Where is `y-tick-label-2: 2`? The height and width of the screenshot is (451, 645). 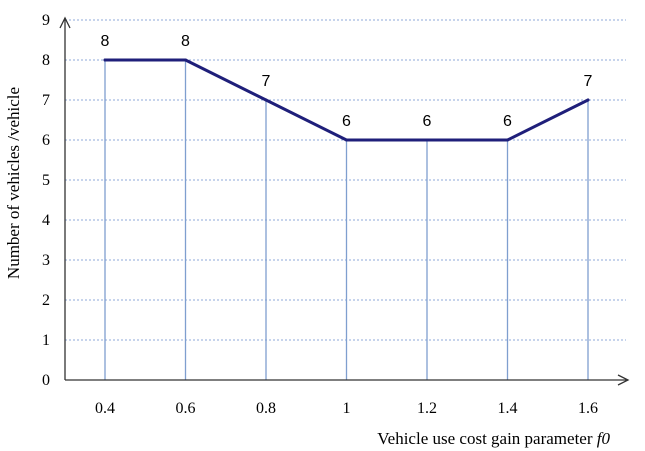
y-tick-label-2: 2 is located at coordinates (46, 300).